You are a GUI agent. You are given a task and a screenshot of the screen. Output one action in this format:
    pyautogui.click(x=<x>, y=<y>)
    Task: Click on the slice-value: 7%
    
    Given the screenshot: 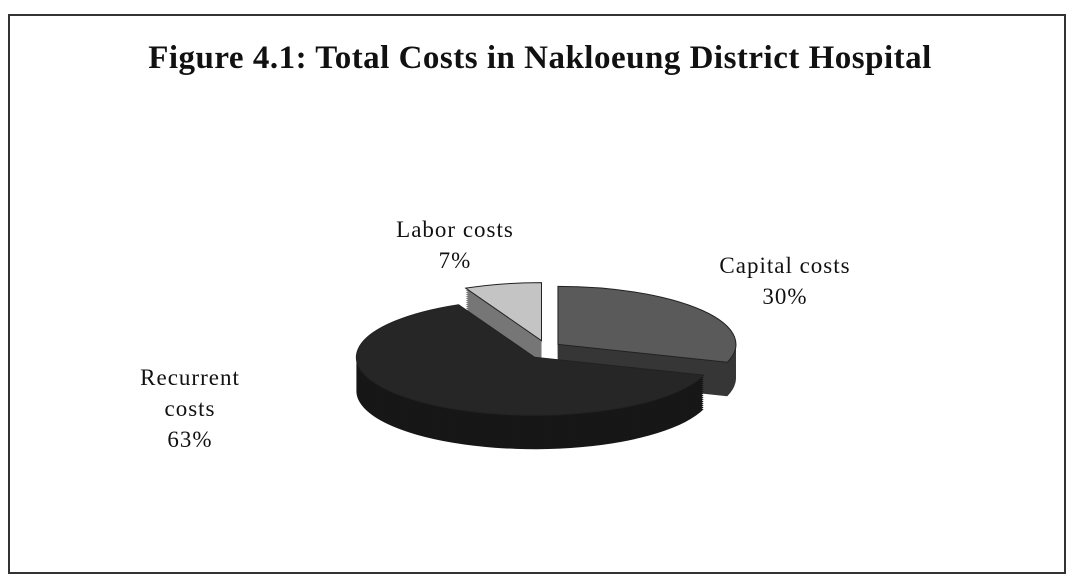 What is the action you would take?
    pyautogui.click(x=455, y=260)
    